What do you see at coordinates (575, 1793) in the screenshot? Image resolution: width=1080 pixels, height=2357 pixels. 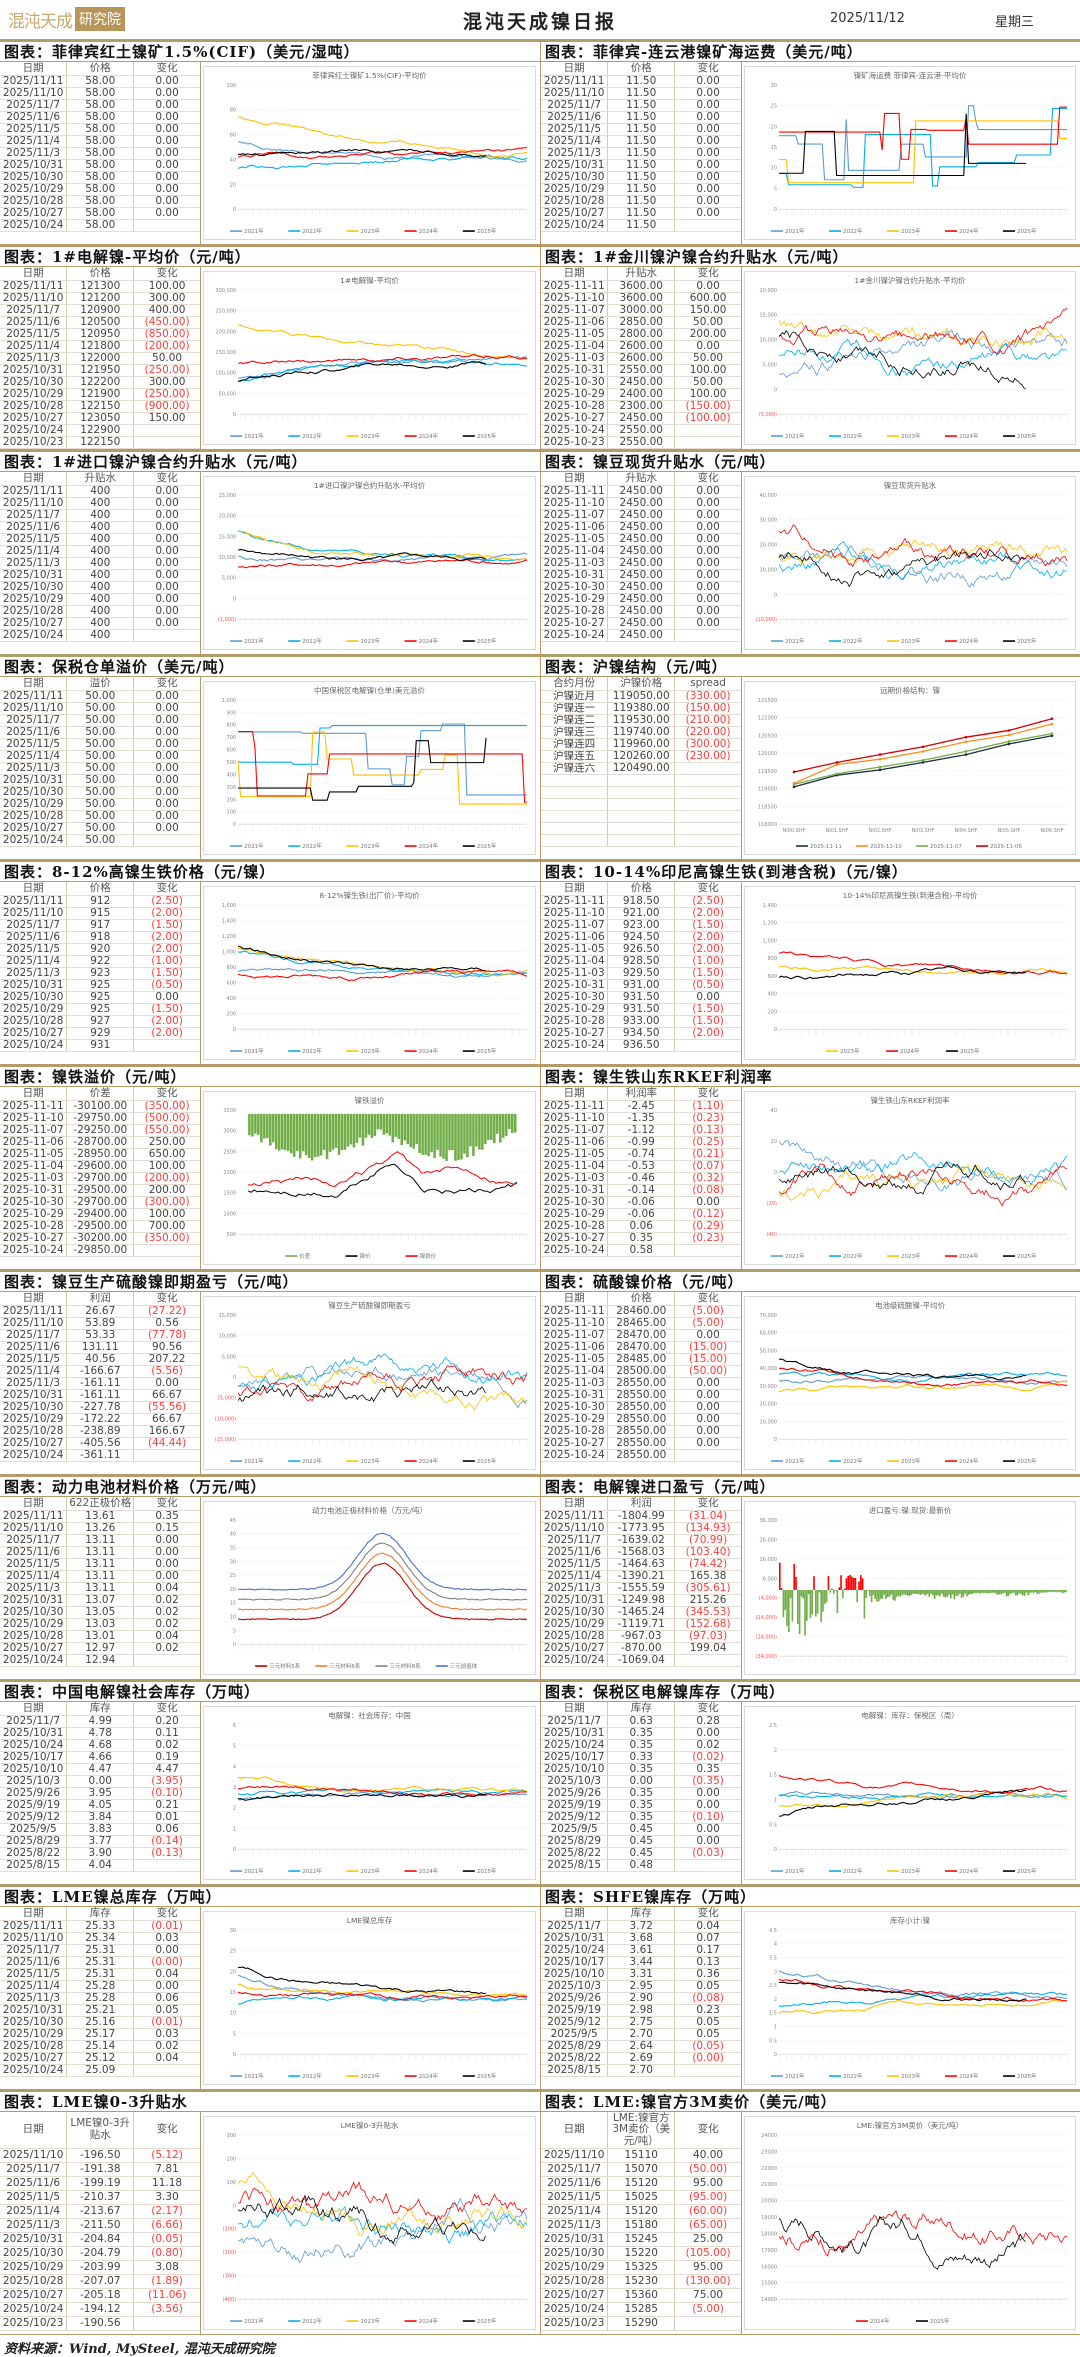 I see `date-cell: 2025/9/26` at bounding box center [575, 1793].